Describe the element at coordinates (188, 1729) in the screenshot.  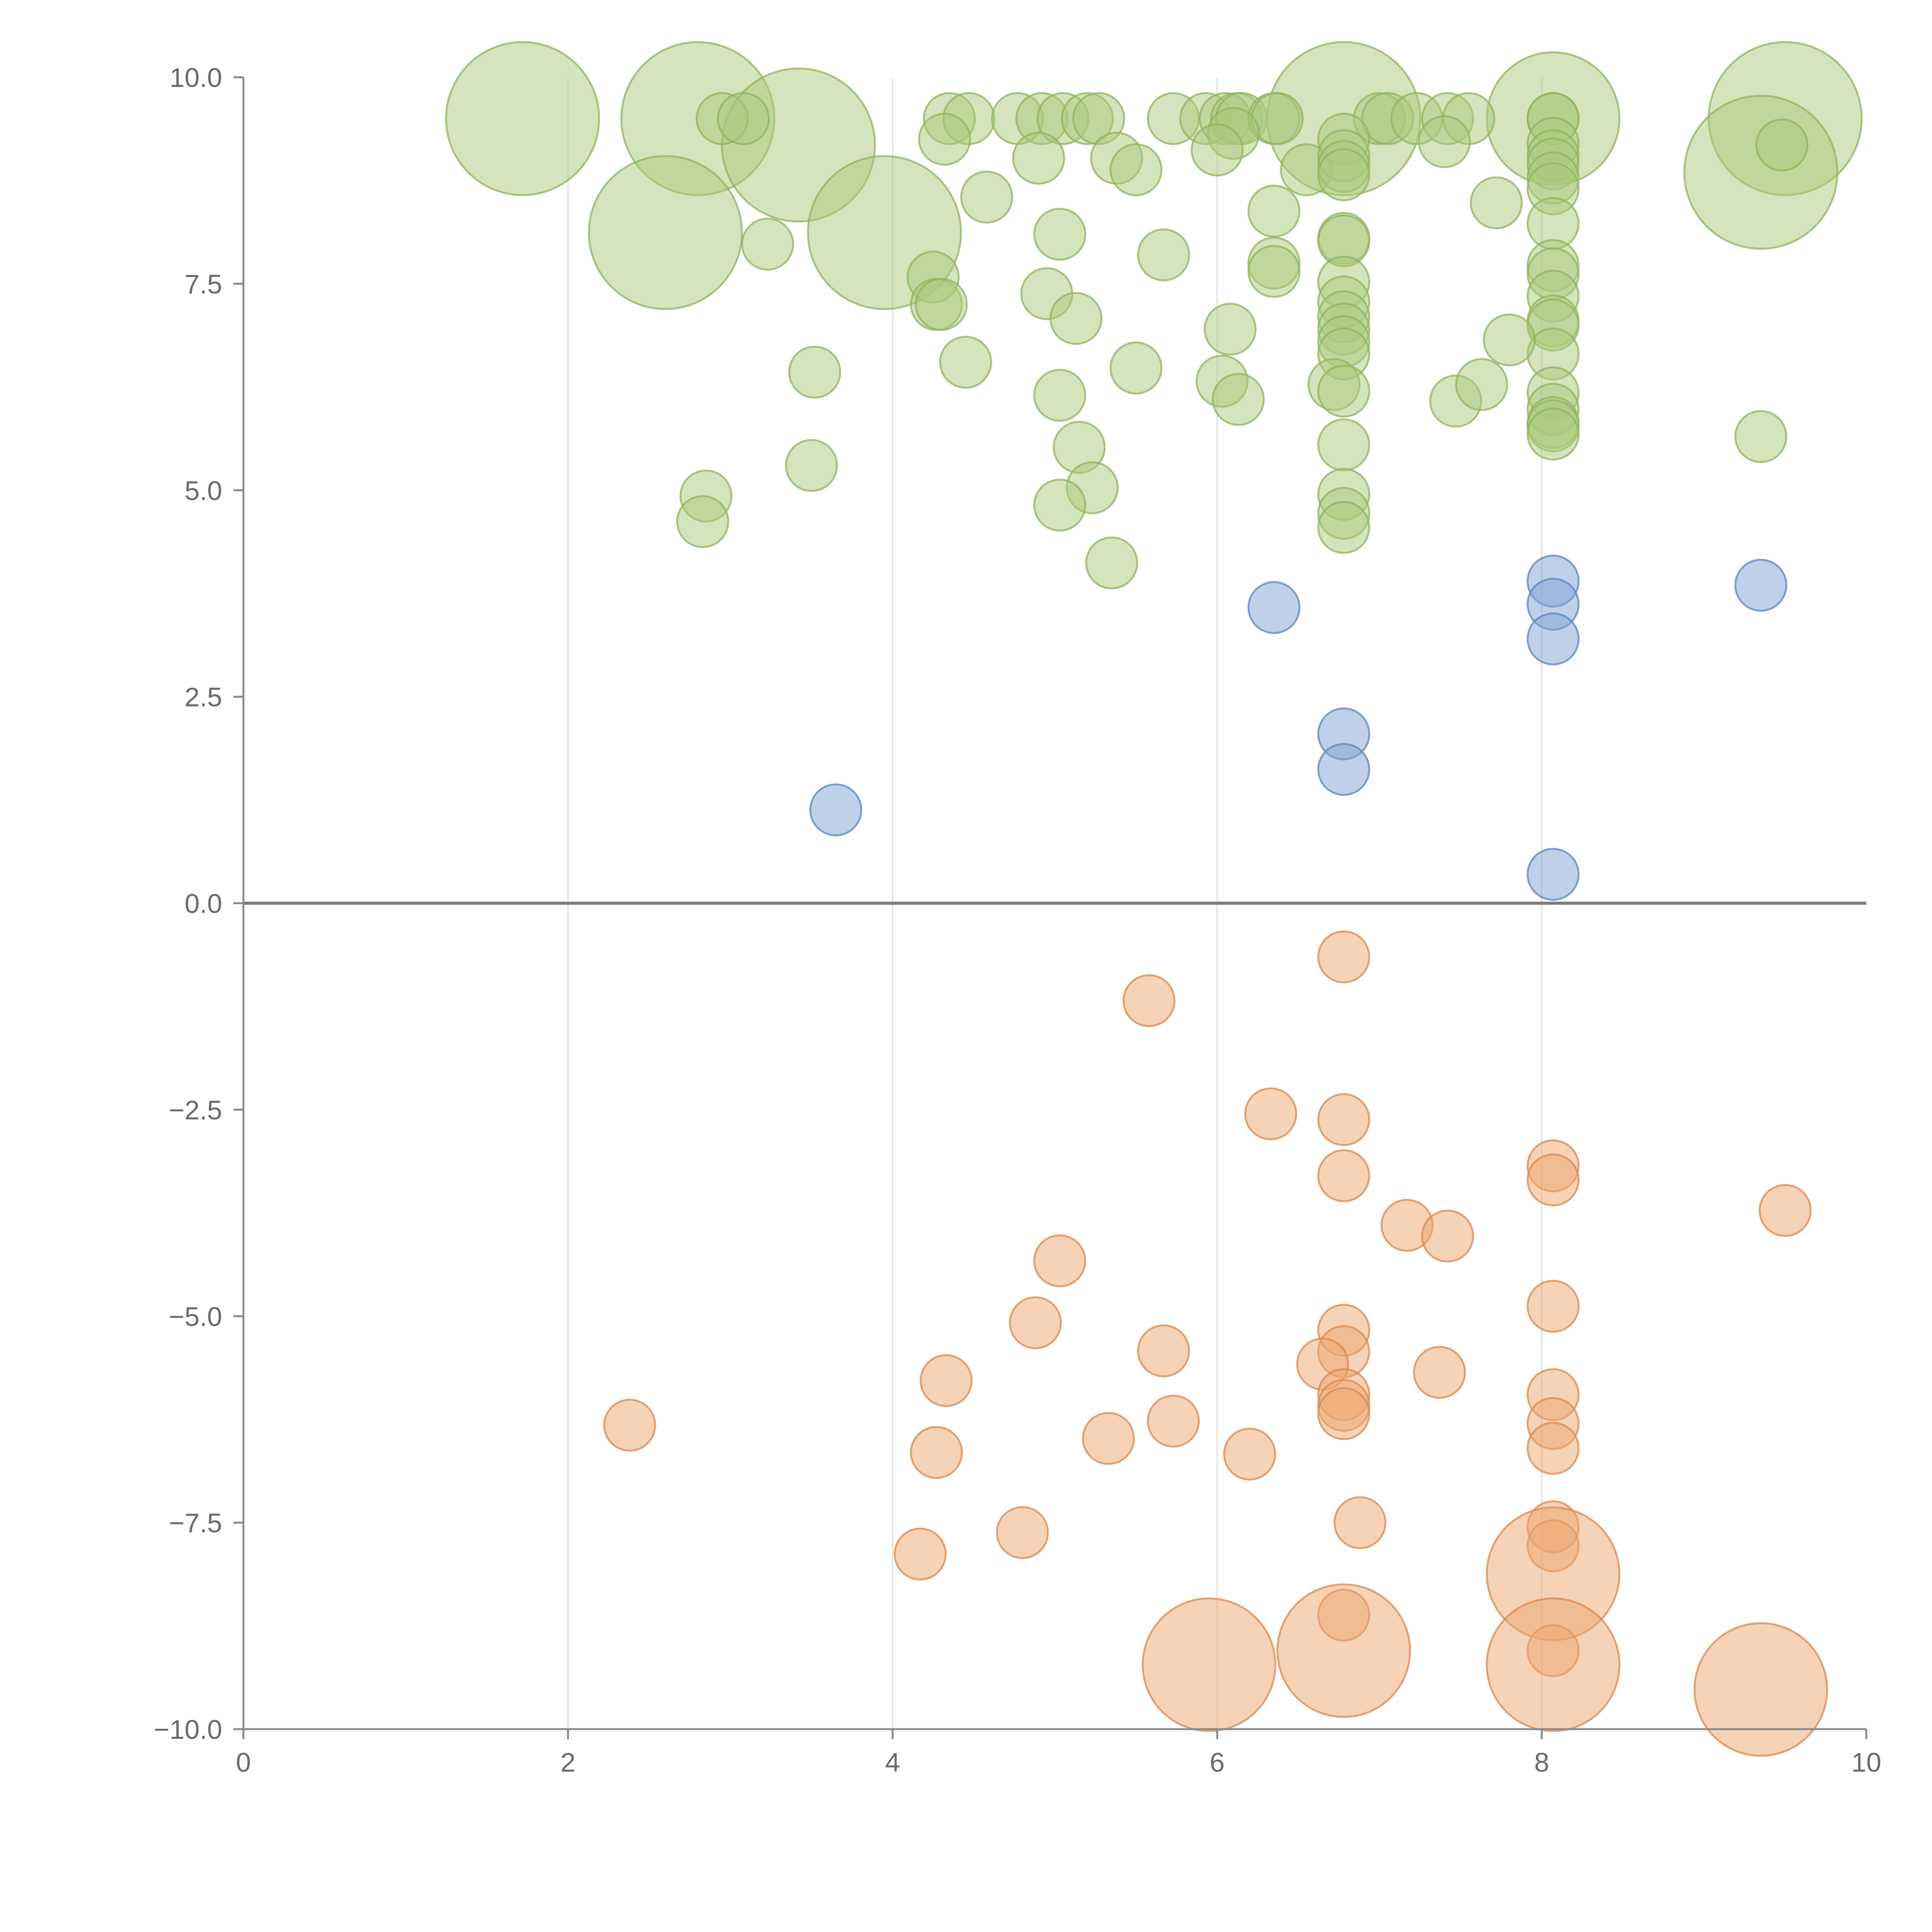
I see `y-tick-label: −10.0` at that location.